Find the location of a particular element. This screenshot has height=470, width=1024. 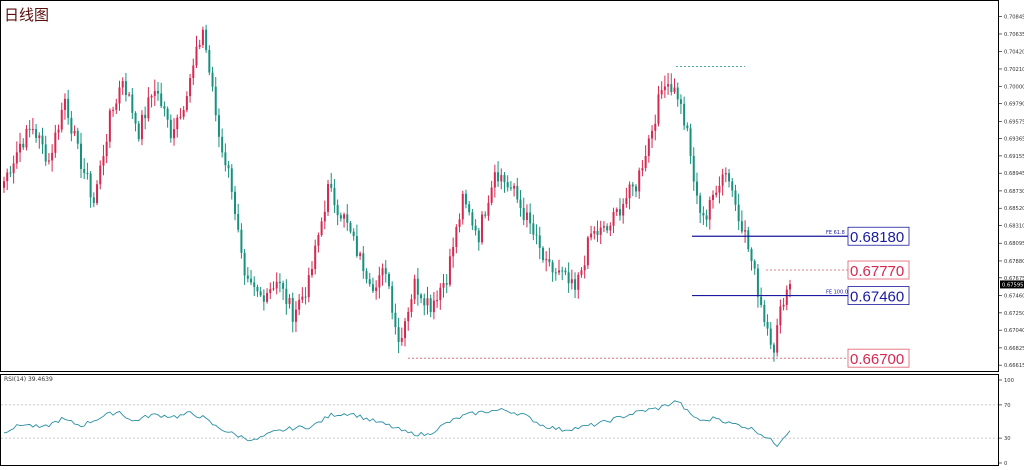

price-tick-label: 0.68310 is located at coordinates (1014, 227).